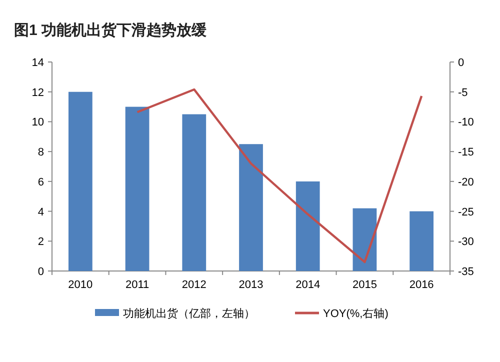  I want to click on y2-tick-label: -20, so click(466, 182).